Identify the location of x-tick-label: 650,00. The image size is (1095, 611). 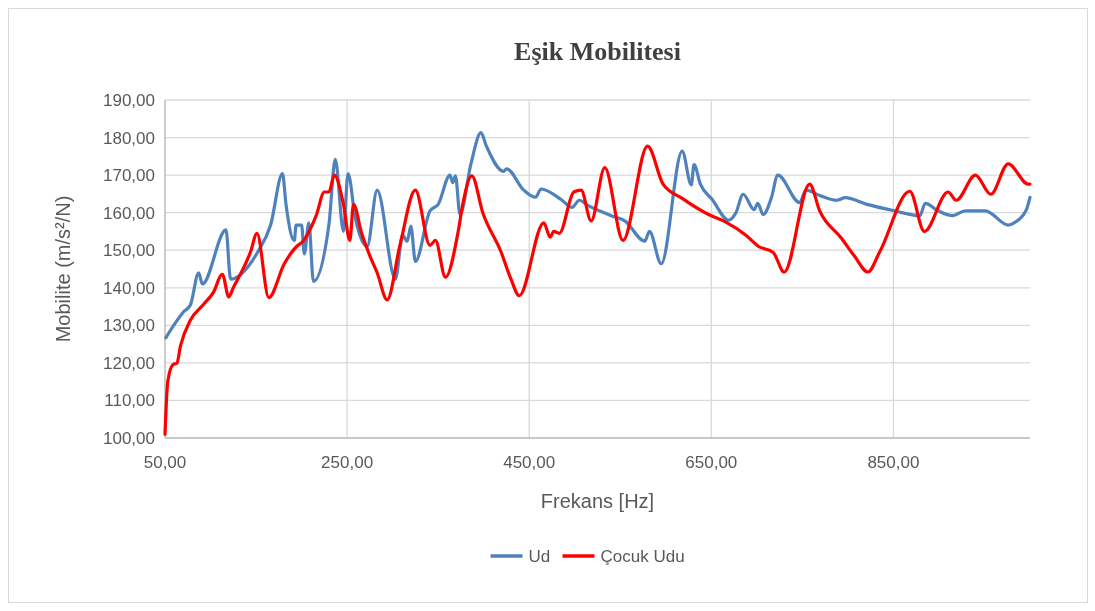
(711, 462).